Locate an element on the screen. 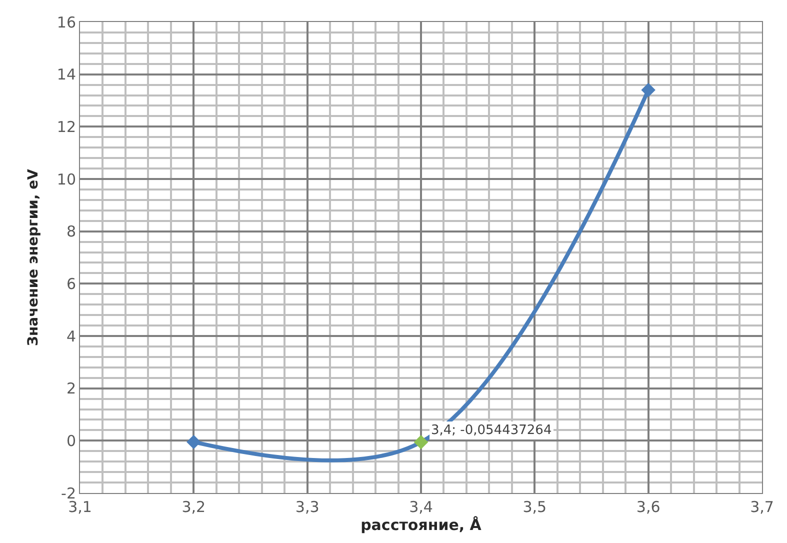 This screenshot has height=543, width=787. annotation: 3,4; -0,054437264 is located at coordinates (491, 430).